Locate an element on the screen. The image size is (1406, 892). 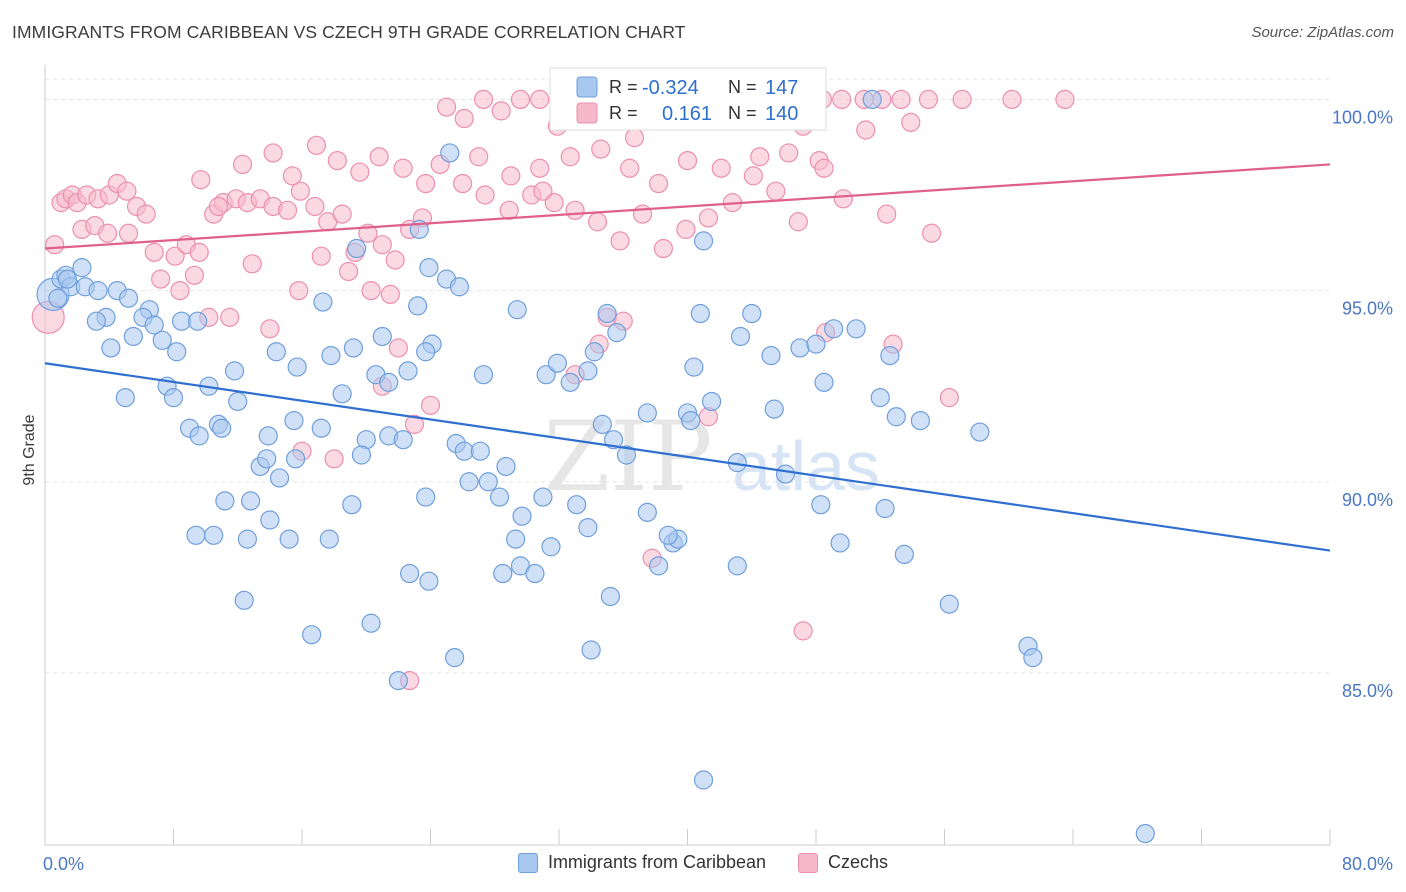
legend-bottom: Immigrants from Caribbean Czechs is located at coordinates (703, 862).